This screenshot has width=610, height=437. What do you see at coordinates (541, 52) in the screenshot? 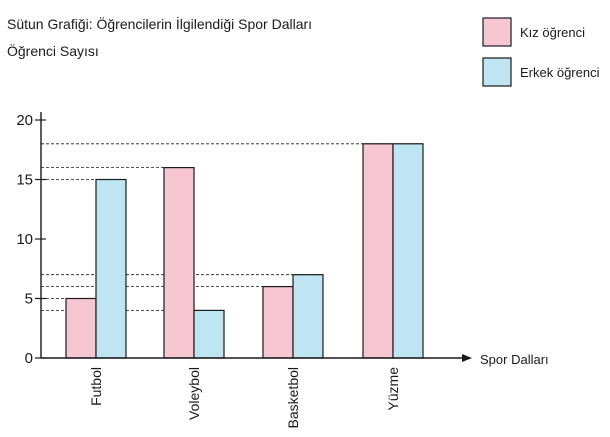
I see `legend: Kız öğrenci Erkek öğrenci` at bounding box center [541, 52].